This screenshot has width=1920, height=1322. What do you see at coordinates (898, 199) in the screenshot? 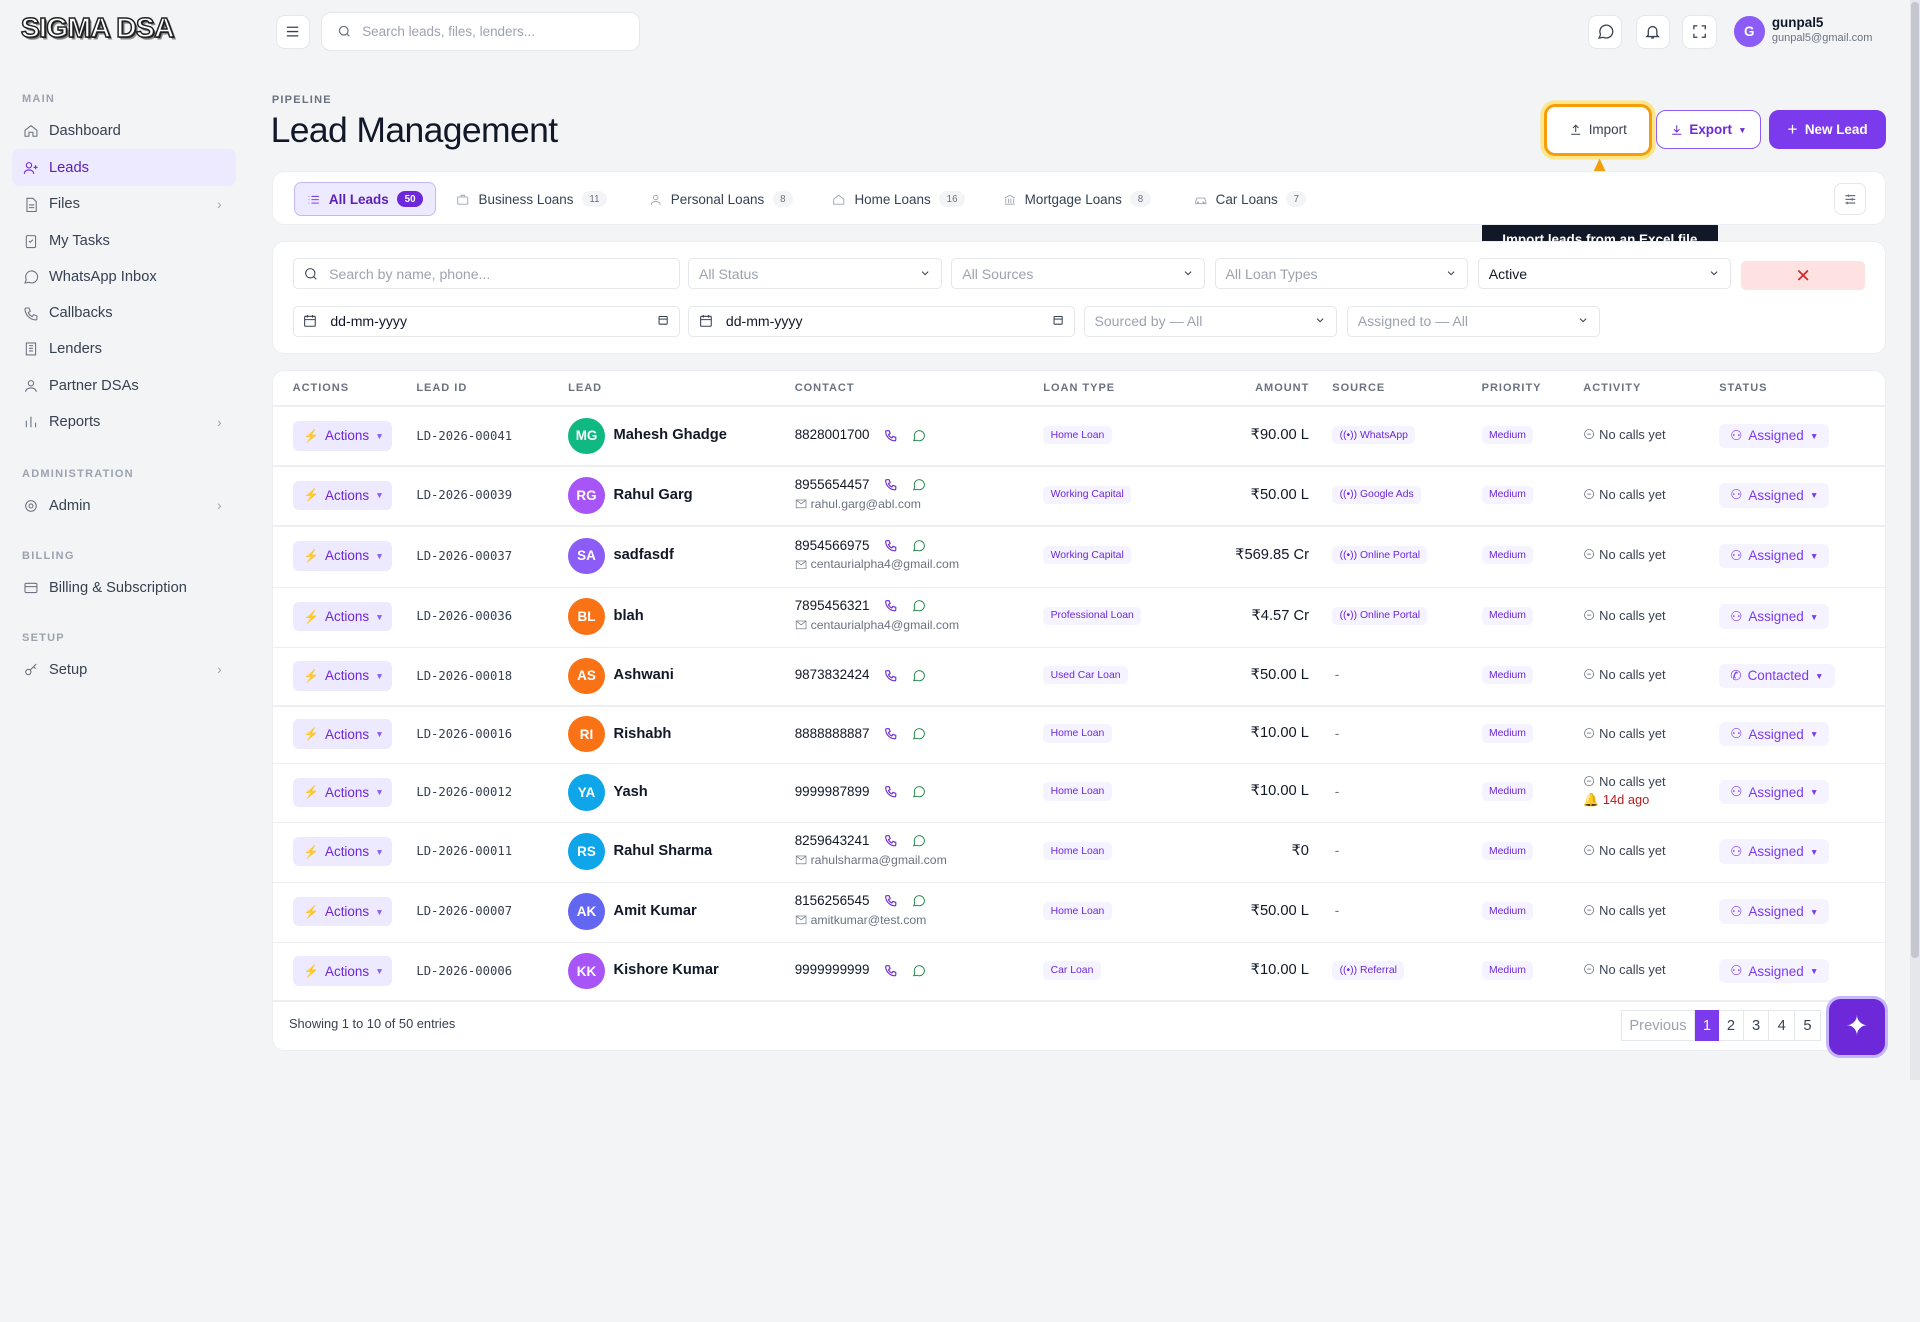
I see `tab-home-loans: Home Loans 16` at bounding box center [898, 199].